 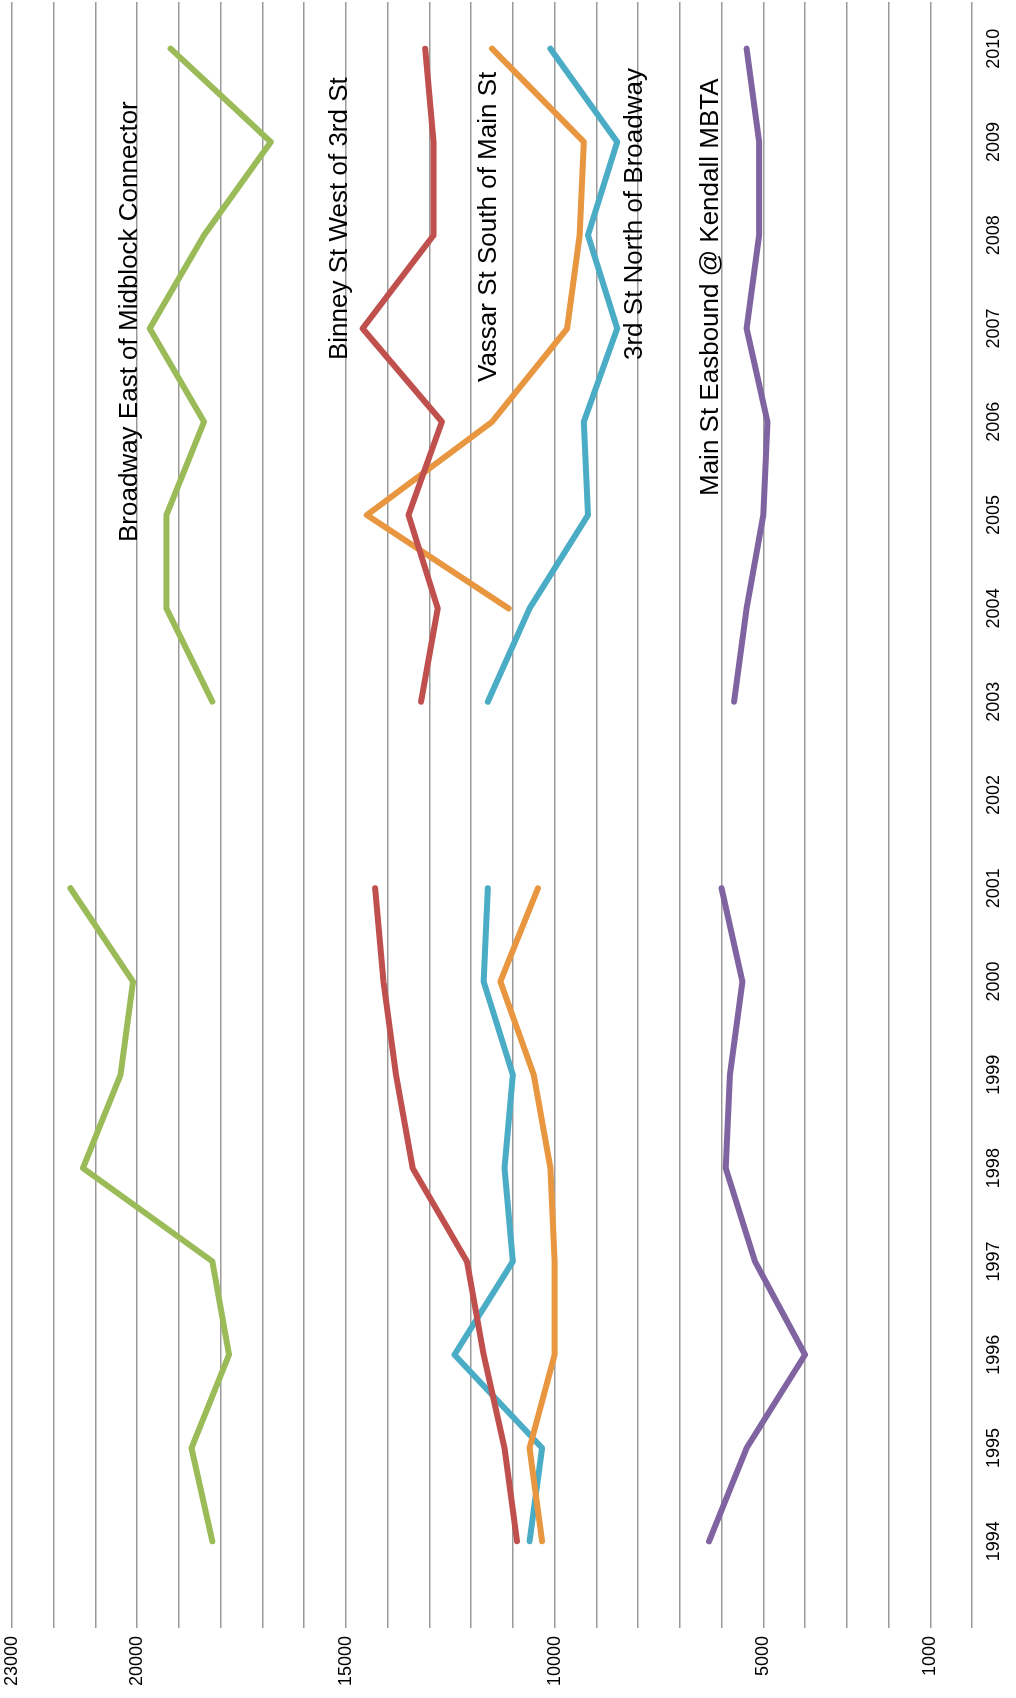 I want to click on x-tick-label: 23000, so click(x=10, y=1661).